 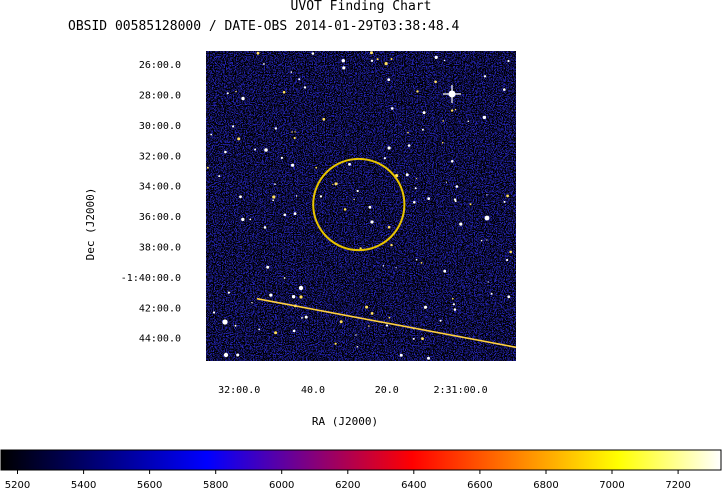 What do you see at coordinates (281, 484) in the screenshot?
I see `colorbar-tick-label: 6000` at bounding box center [281, 484].